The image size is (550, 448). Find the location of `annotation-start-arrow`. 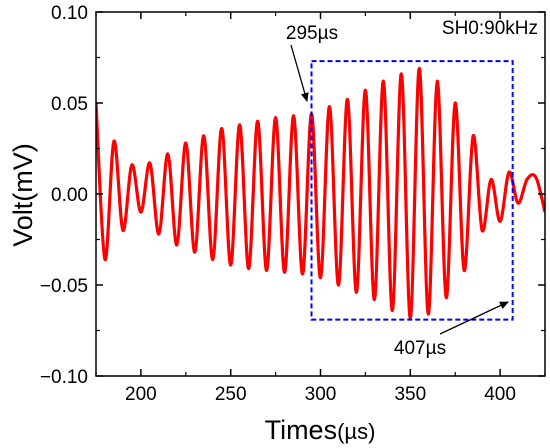

annotation-start-arrow is located at coordinates (299, 73).